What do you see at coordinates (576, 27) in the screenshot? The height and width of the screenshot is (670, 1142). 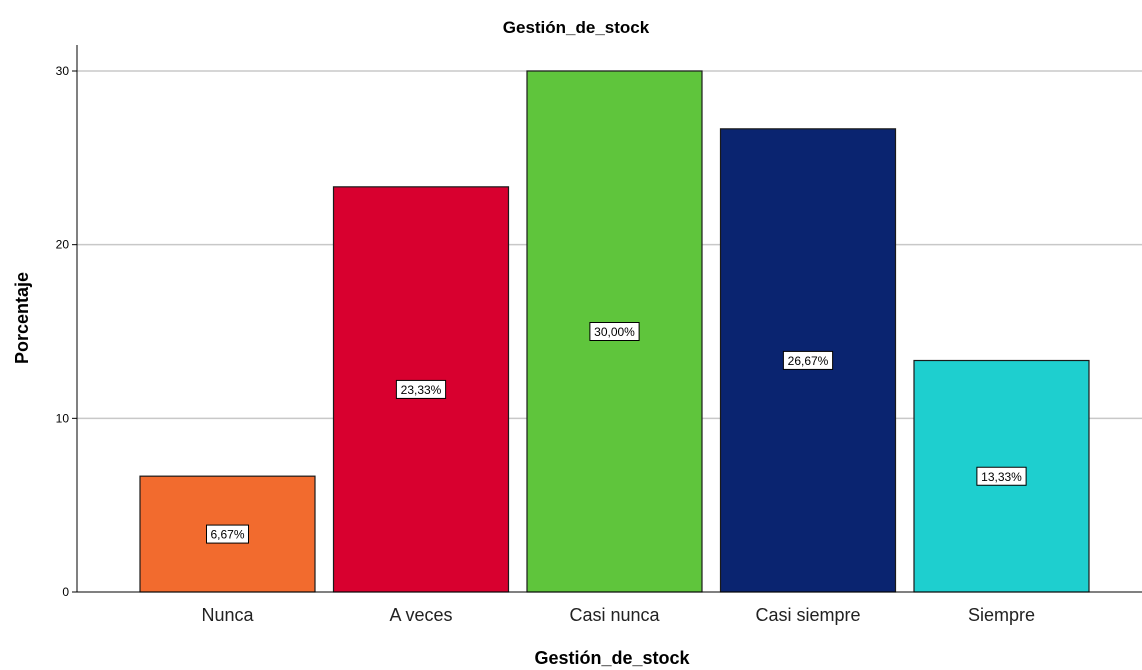 I see `chart-title: Gestión_de_stock` at bounding box center [576, 27].